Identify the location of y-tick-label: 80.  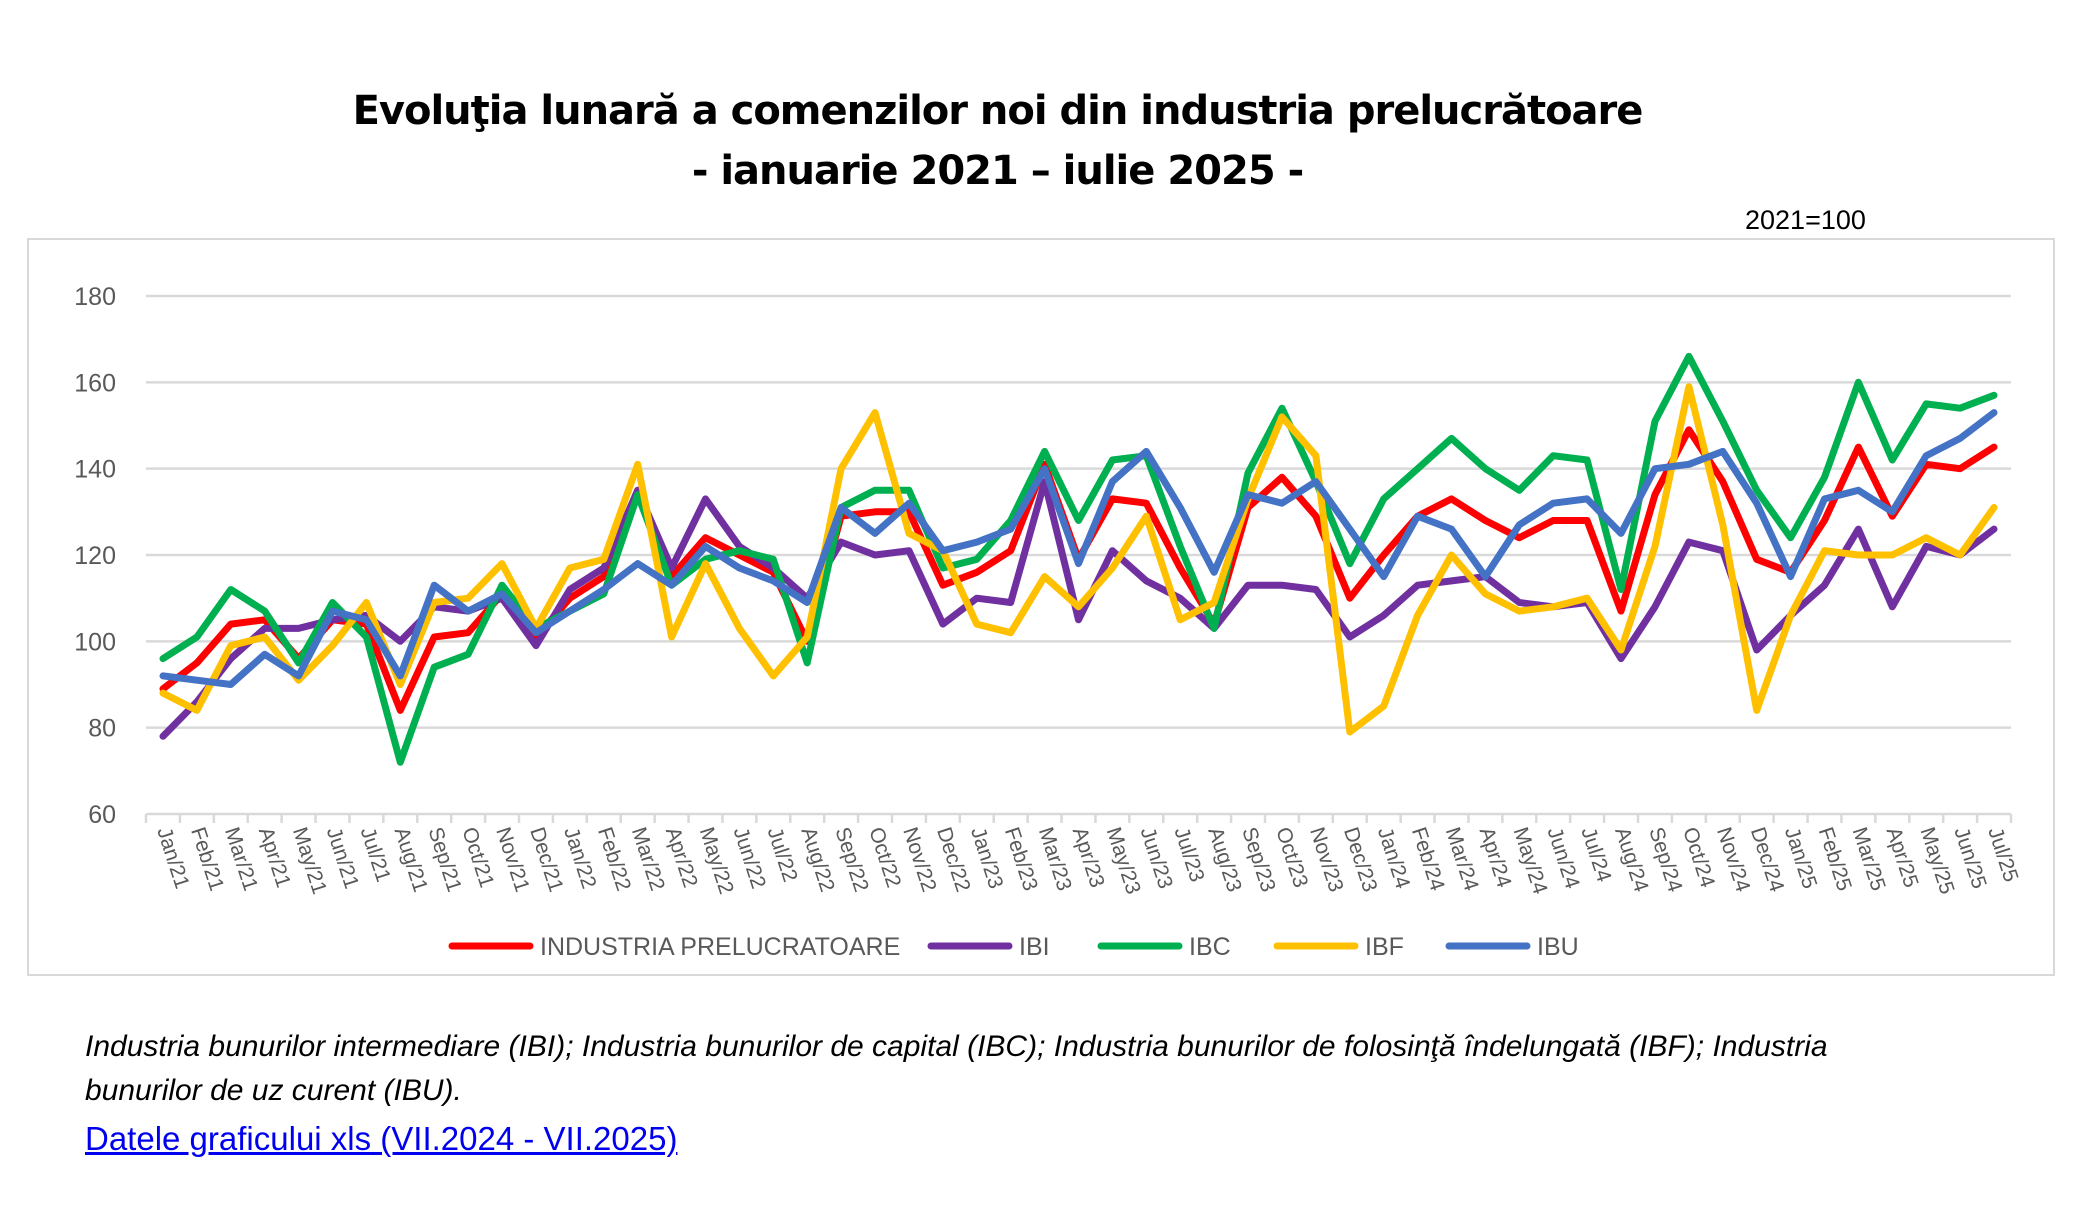
(102, 729).